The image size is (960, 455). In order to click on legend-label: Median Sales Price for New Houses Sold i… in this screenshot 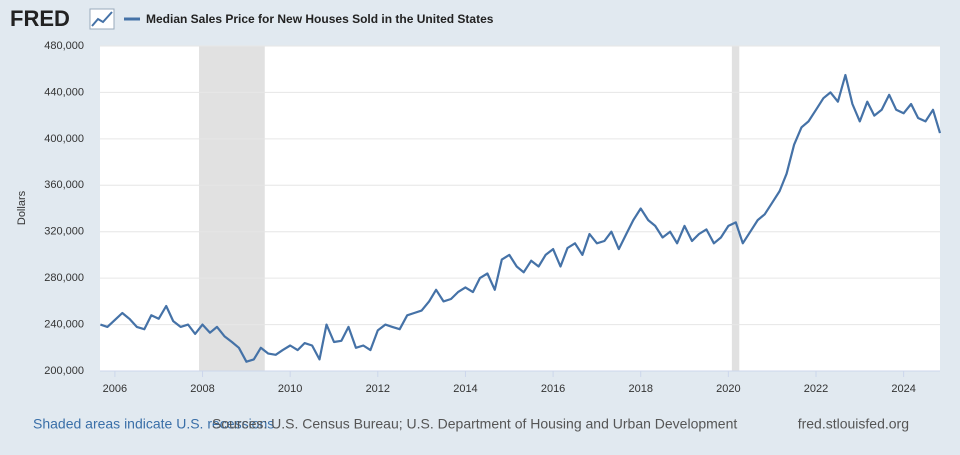, I will do `click(320, 19)`.